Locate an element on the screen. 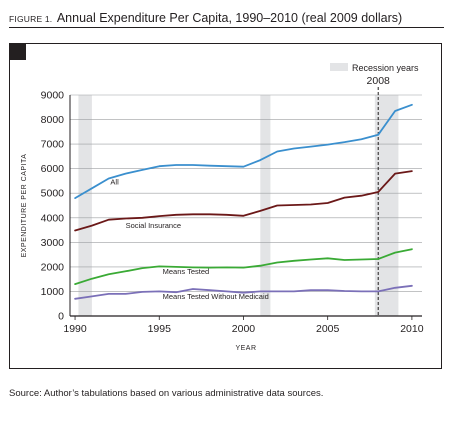  legend-recession-label: Recession years is located at coordinates (385, 68).